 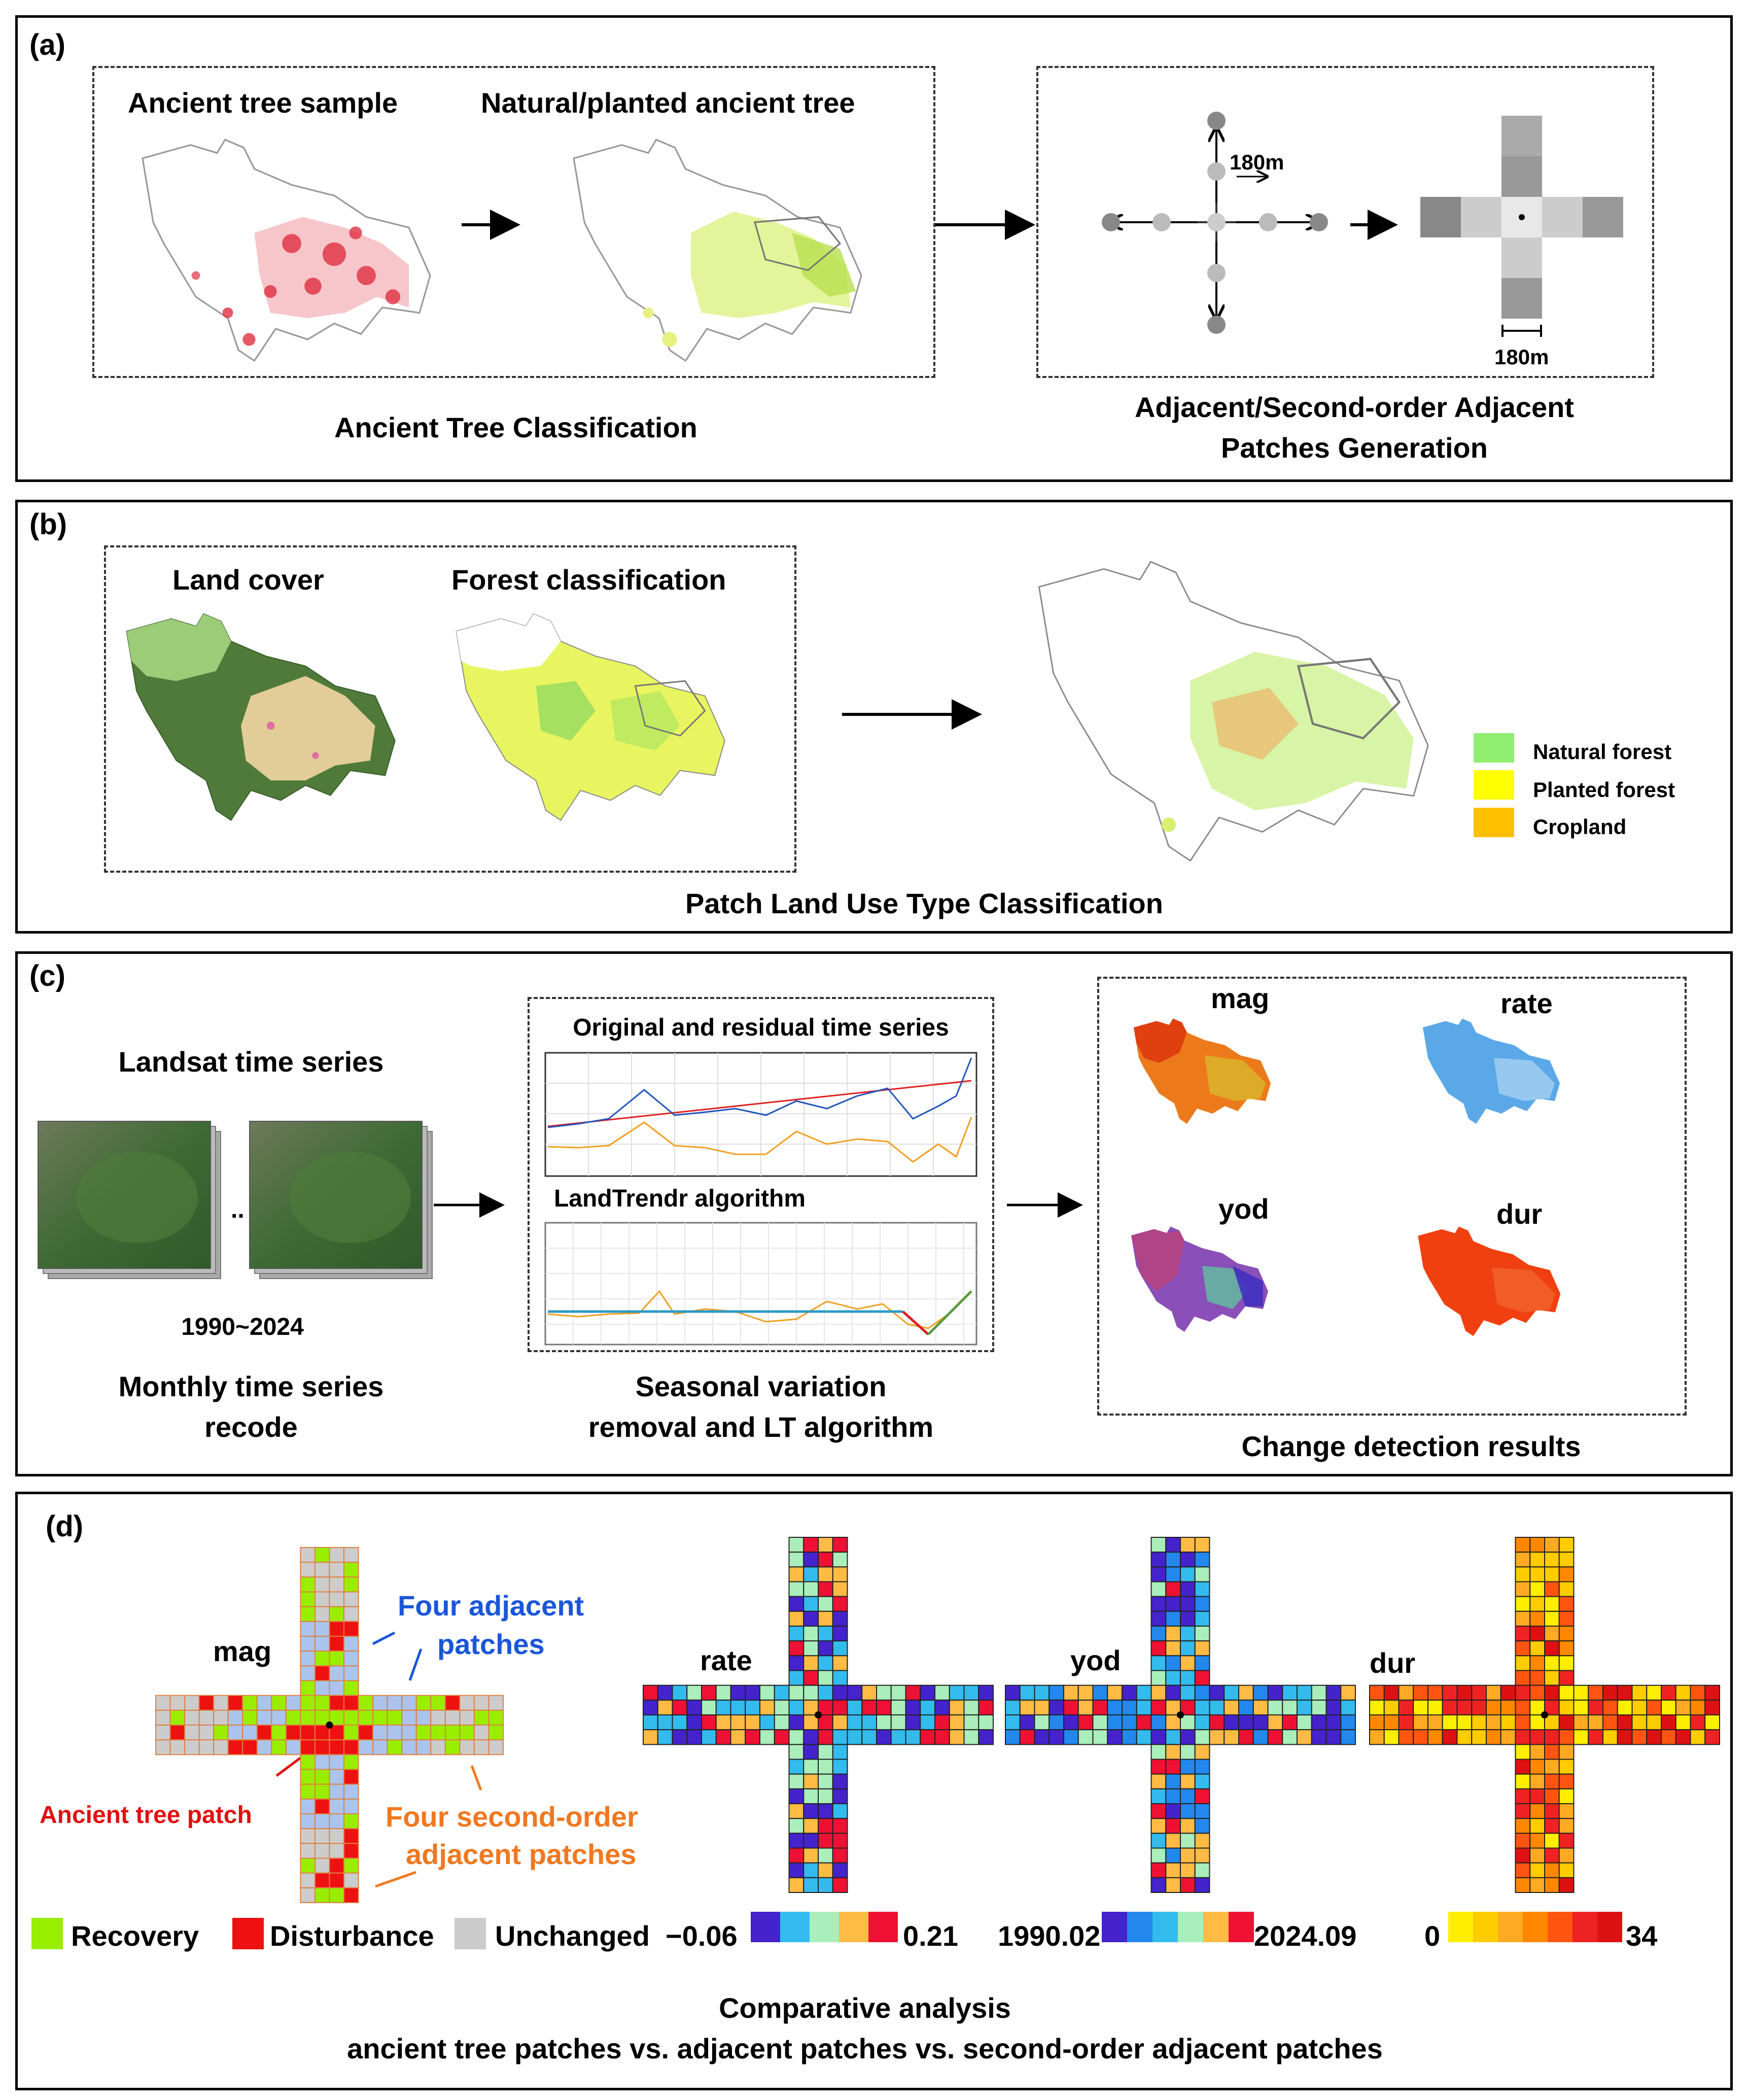 I want to click on legend-natural-forest-label: Natural forest, so click(x=1603, y=752).